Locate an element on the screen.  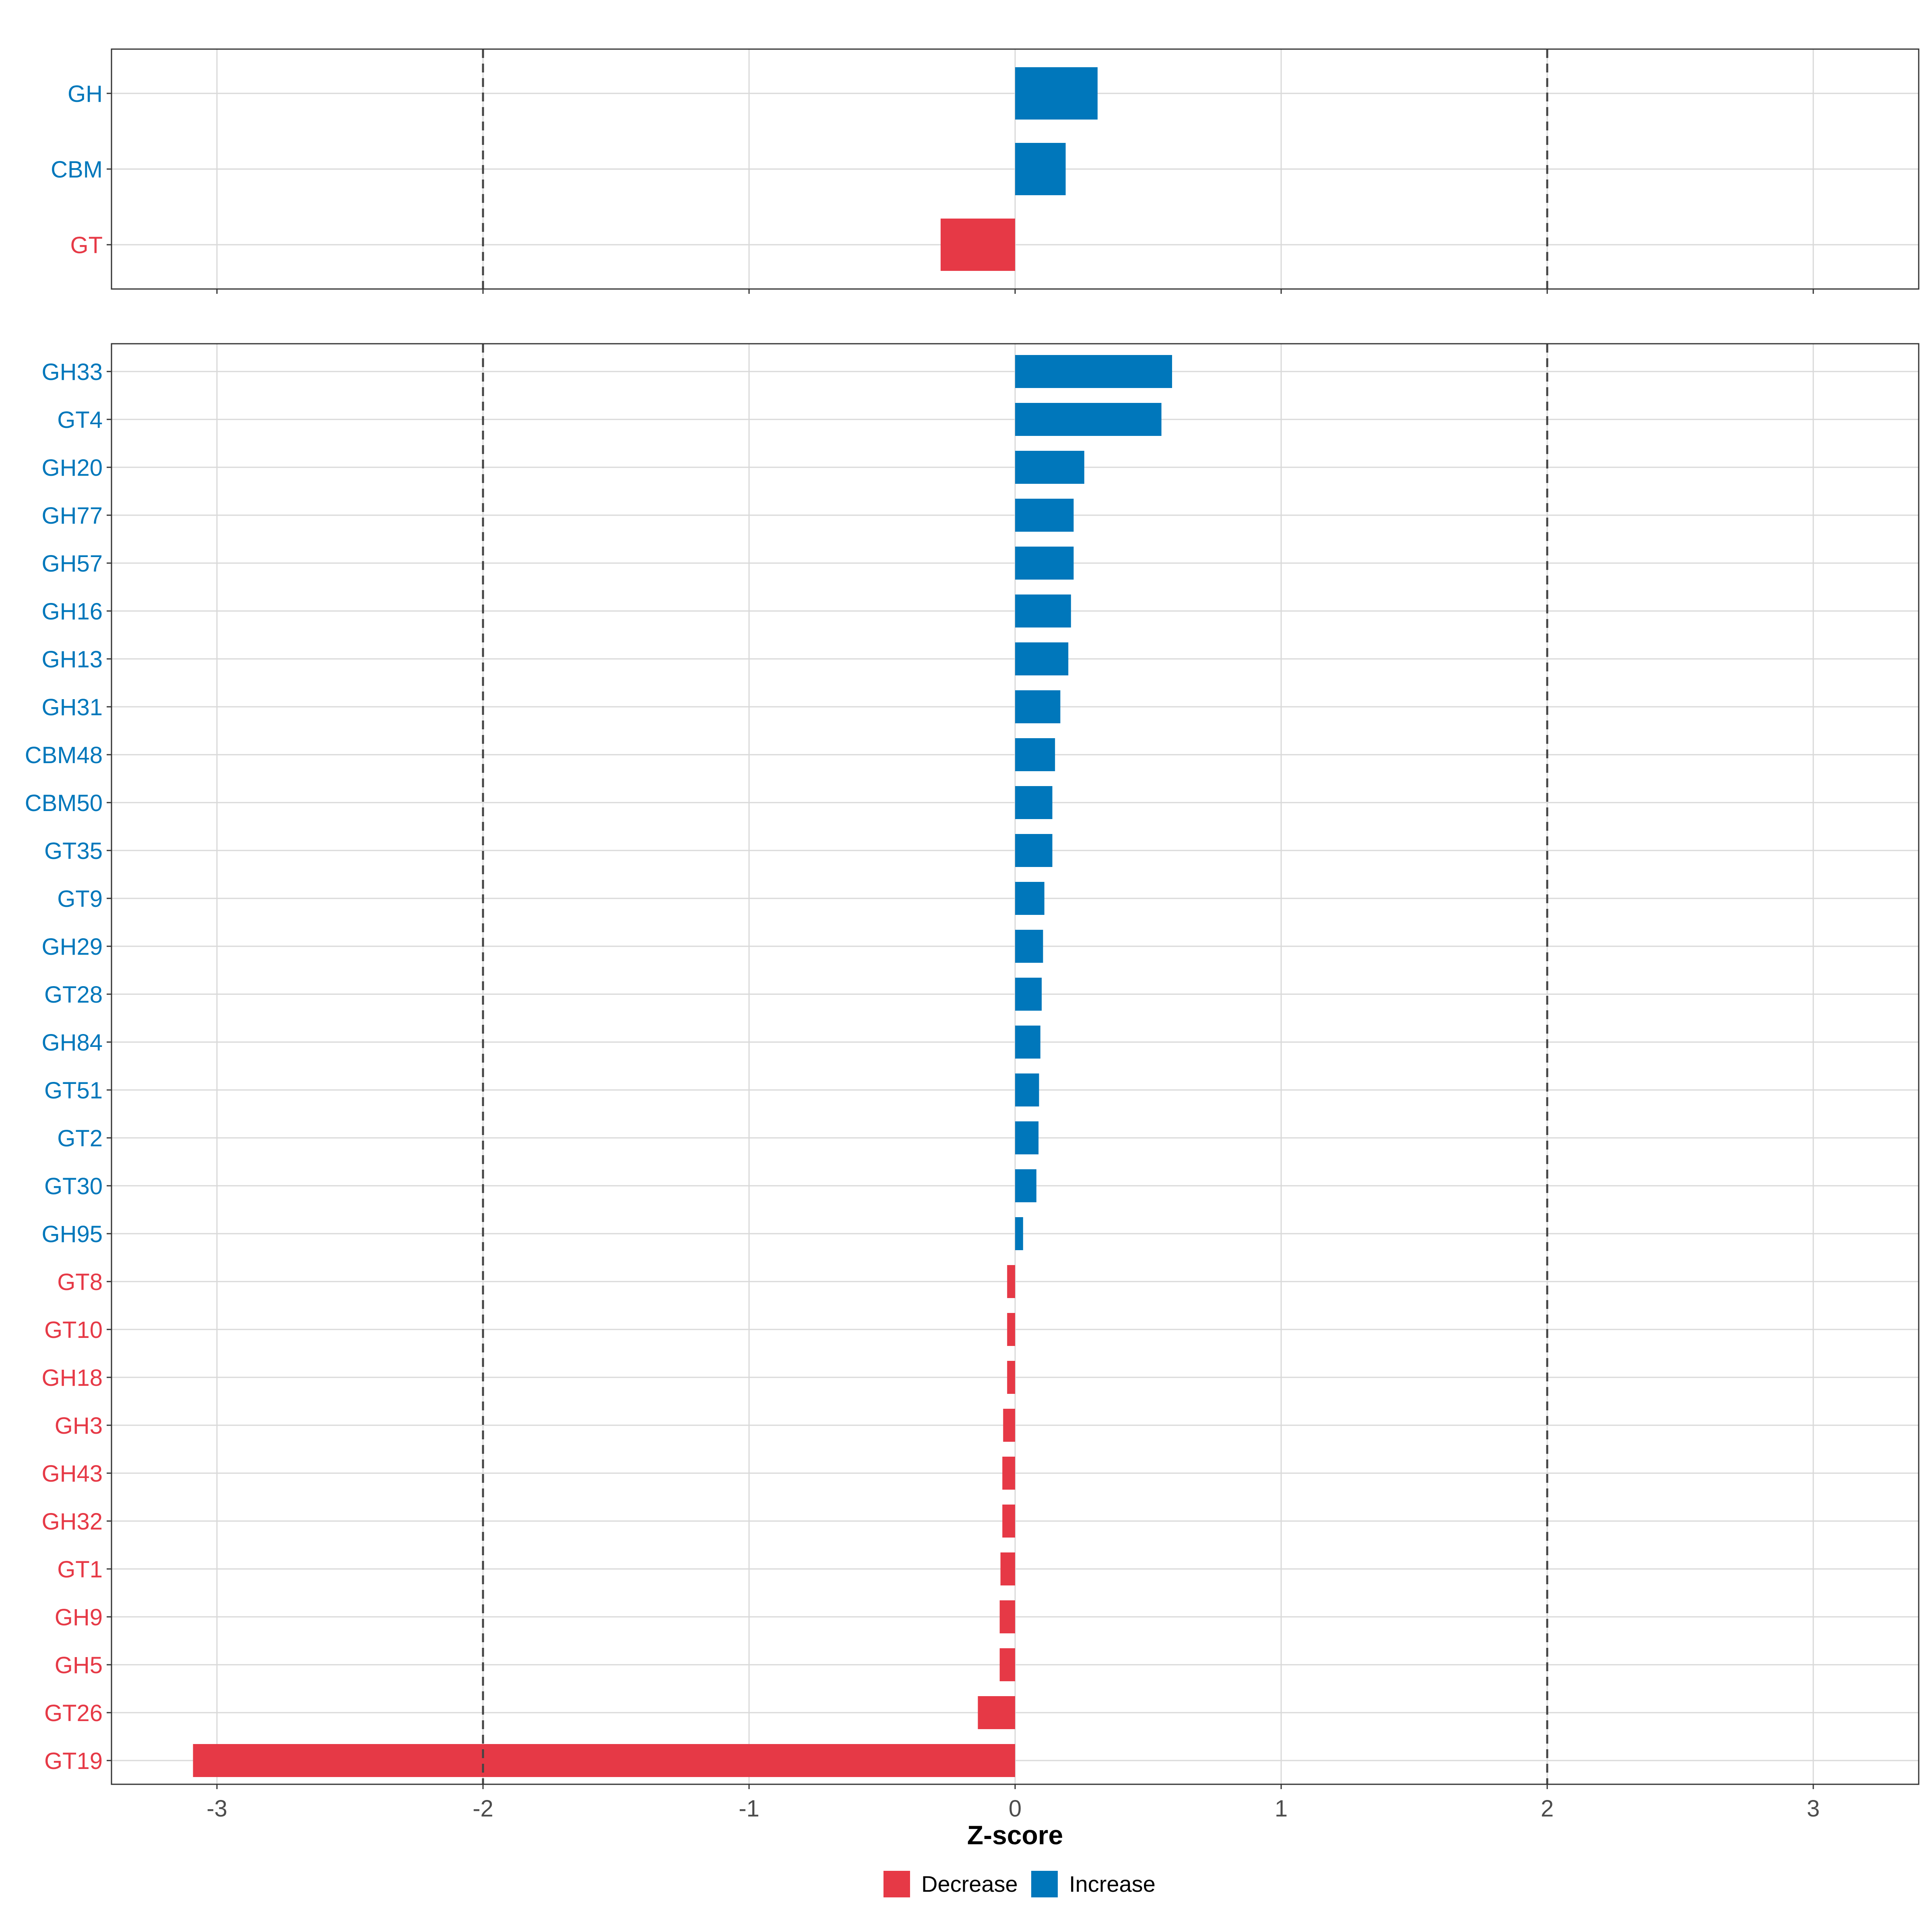
y-tick-label: GH33 is located at coordinates (72, 372).